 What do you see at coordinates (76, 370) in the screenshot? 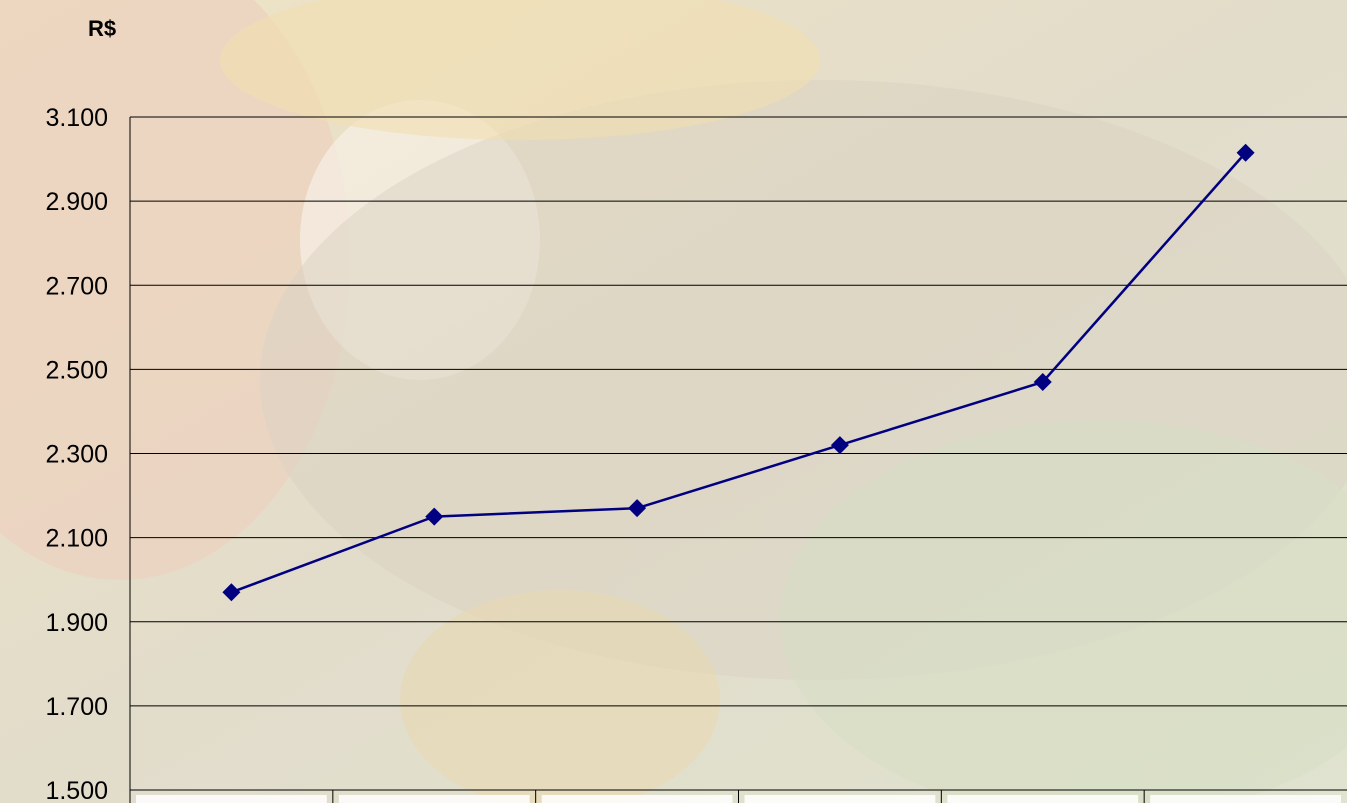
I see `y-tick-label: 2.500` at bounding box center [76, 370].